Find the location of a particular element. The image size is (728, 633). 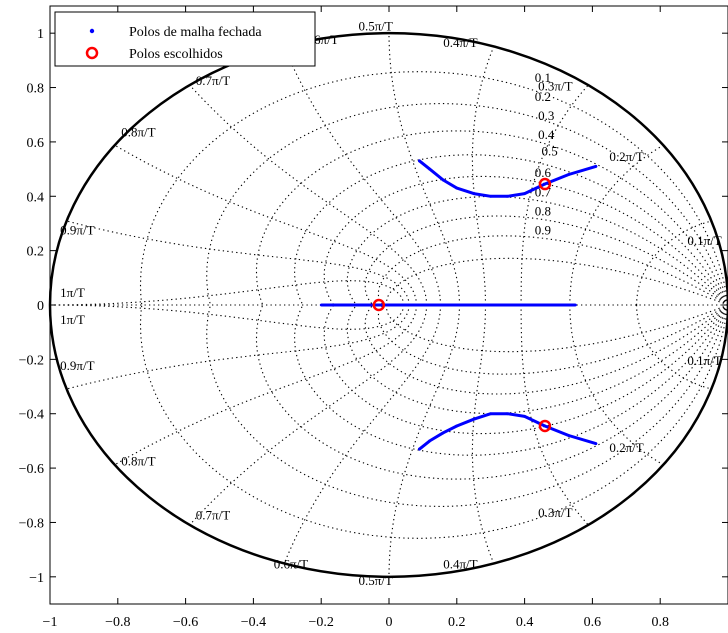

legend: Polos de malha fechada Polos escolhidos is located at coordinates (185, 39).